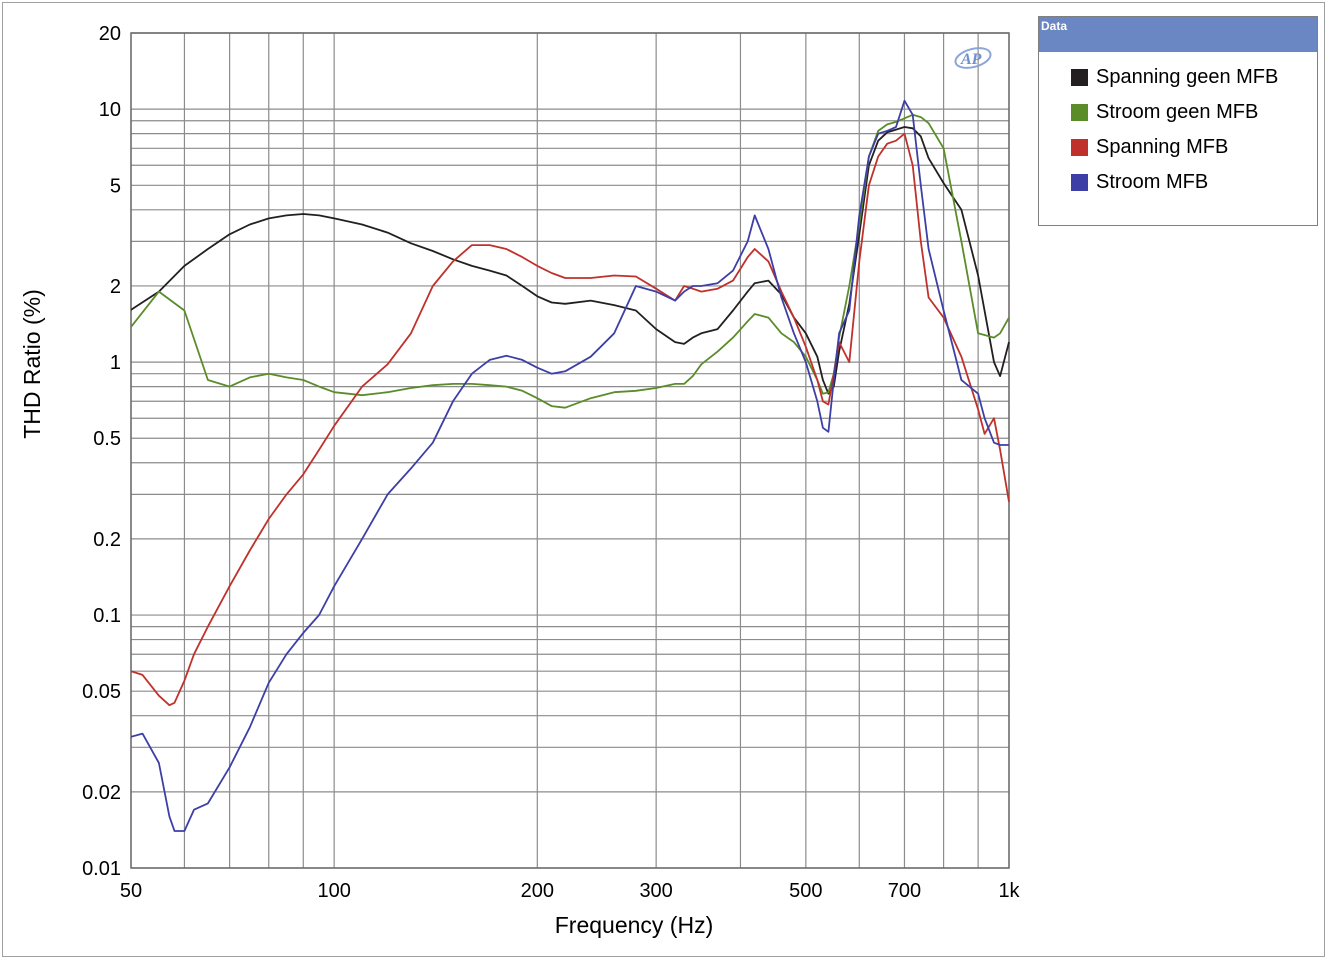 This screenshot has width=1329, height=961. Describe the element at coordinates (107, 439) in the screenshot. I see `y-tick-label: 0.5` at that location.